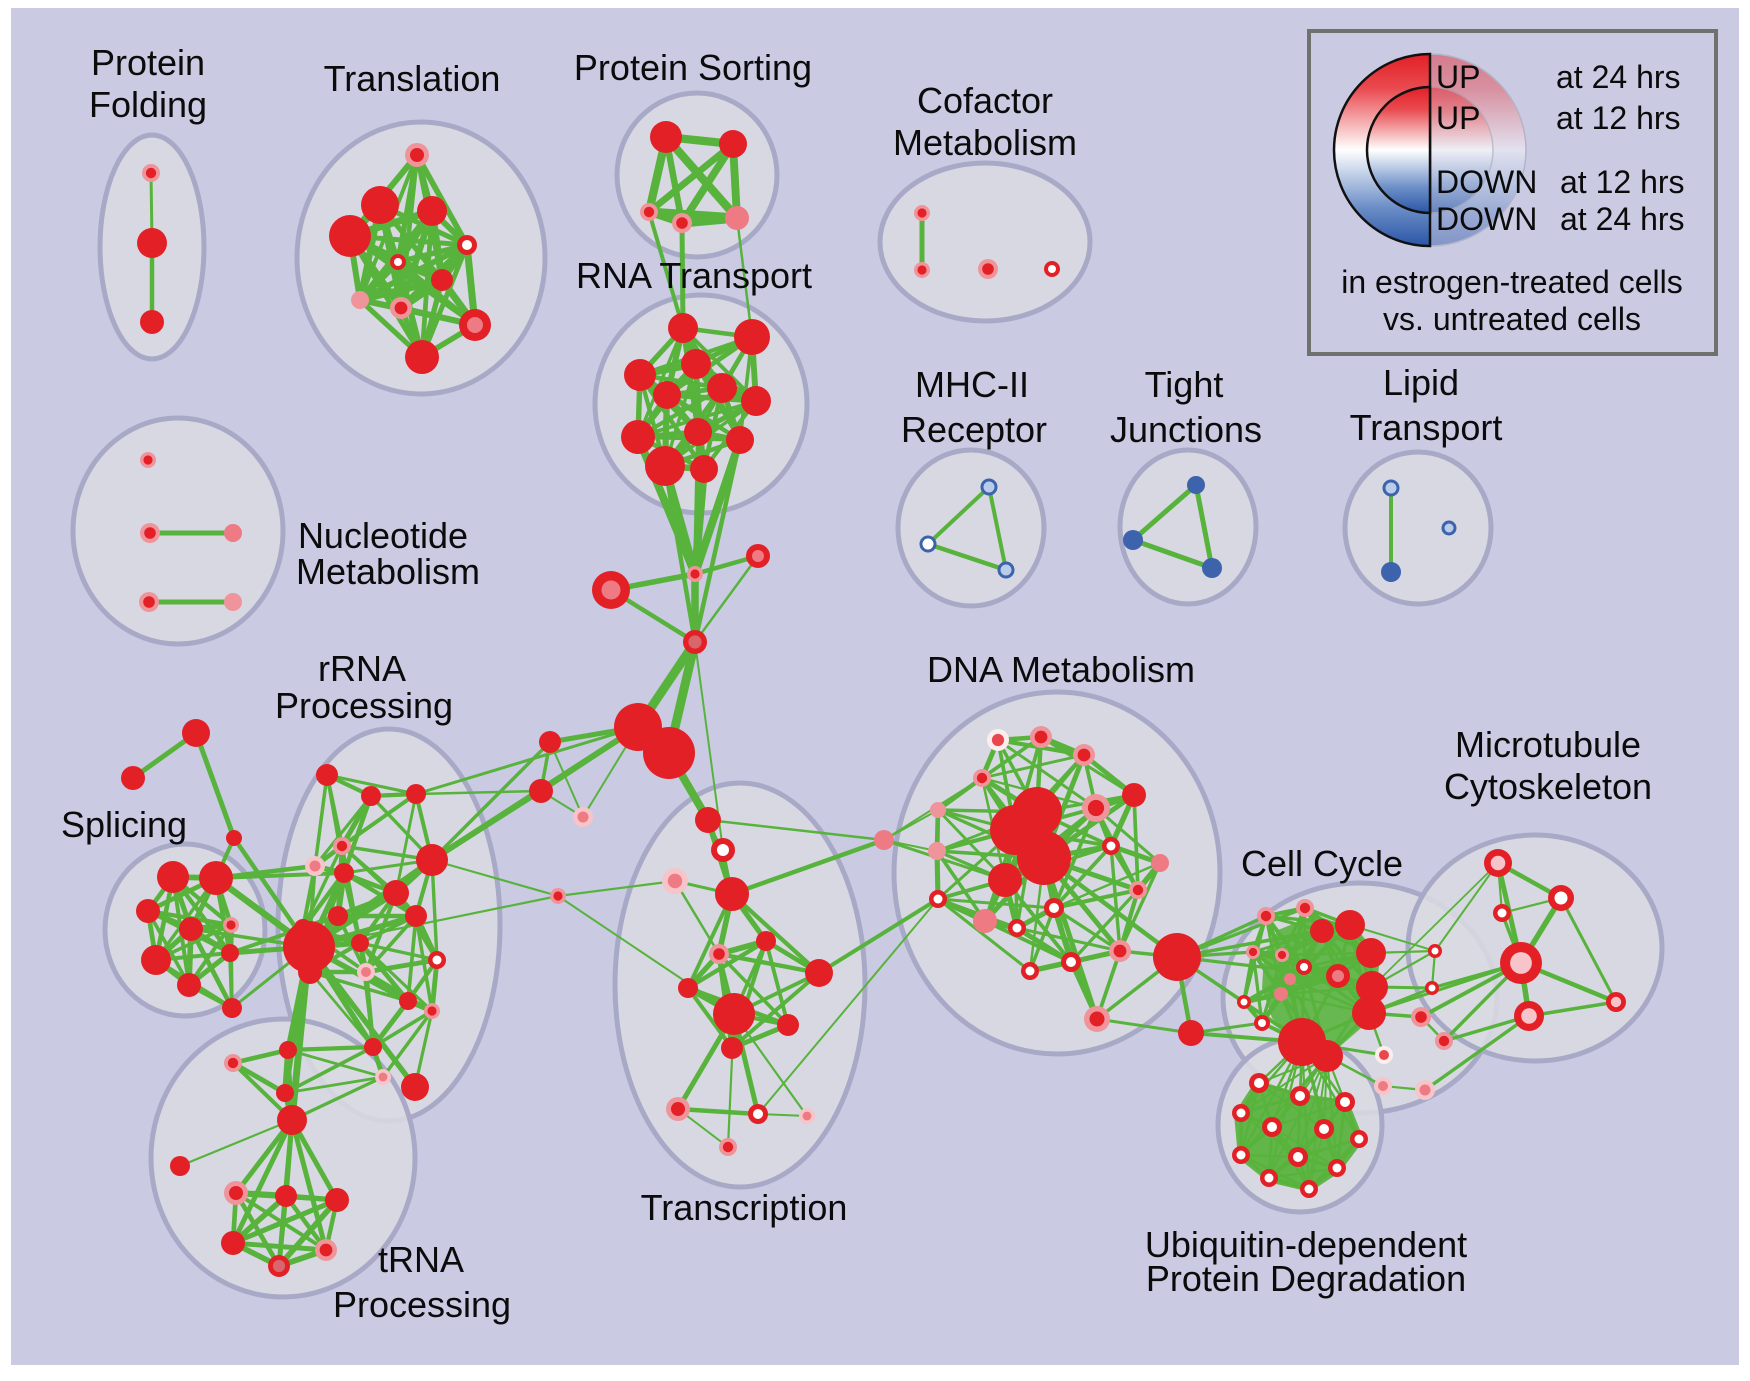 The height and width of the screenshot is (1381, 1750). Describe the element at coordinates (1548, 744) in the screenshot. I see `svg-text: Microtubule` at that location.